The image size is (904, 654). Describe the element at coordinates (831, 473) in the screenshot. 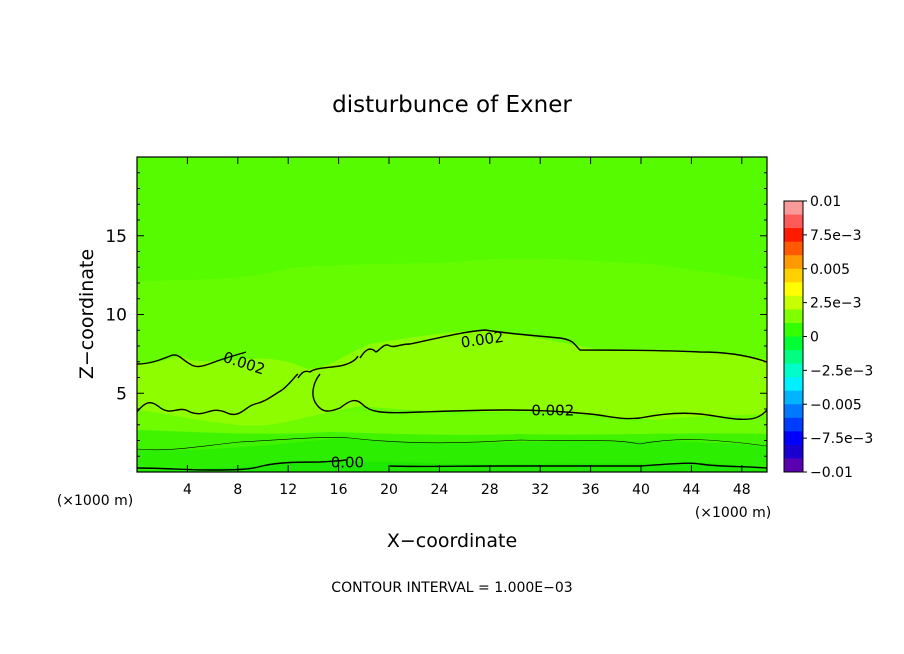

I see `colorbar-tick-label: −0.01` at that location.